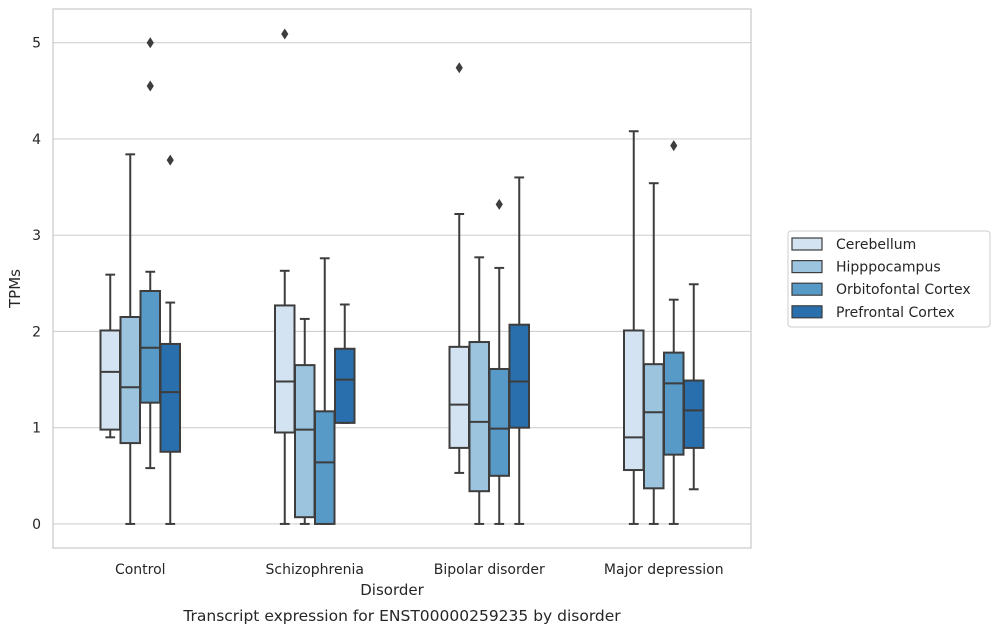 The width and height of the screenshot is (999, 634). I want to click on y-tick-label: 4, so click(36, 140).